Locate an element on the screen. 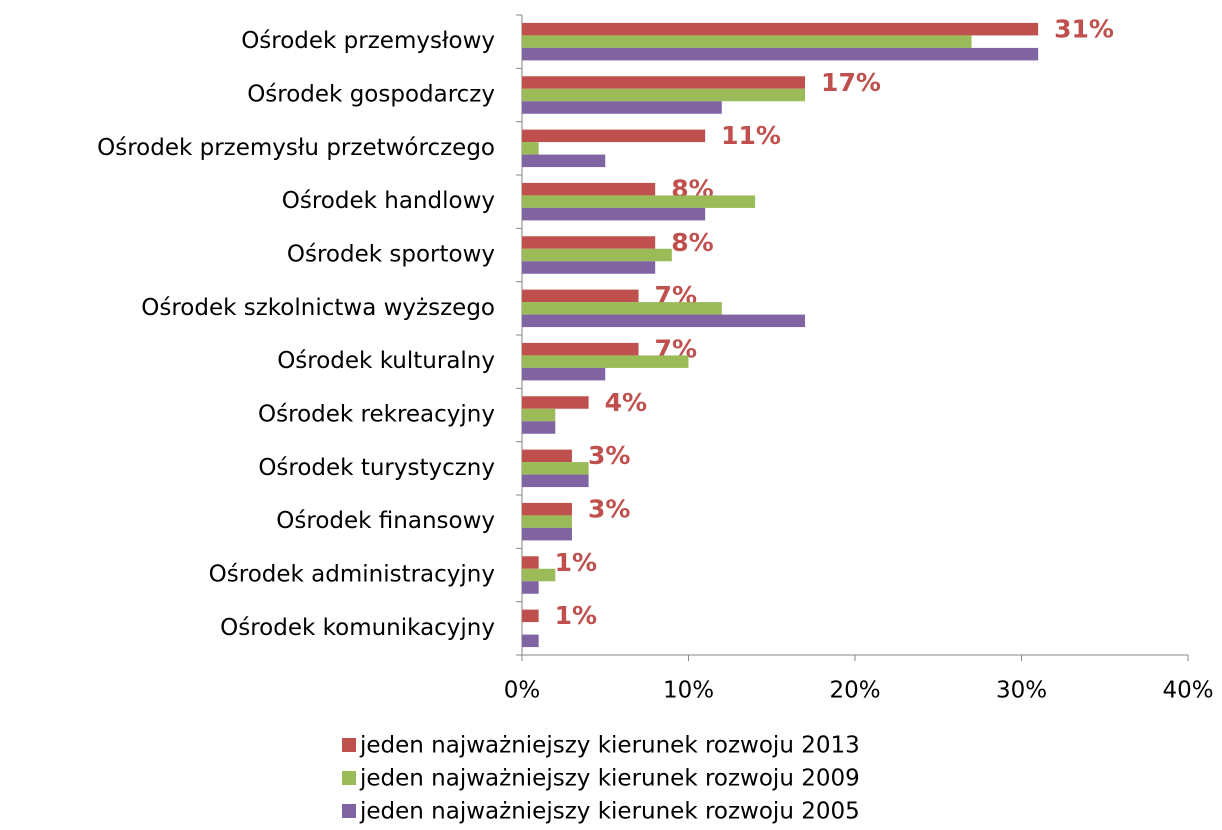  category-label: Ośrodek administracyjny is located at coordinates (352, 575).